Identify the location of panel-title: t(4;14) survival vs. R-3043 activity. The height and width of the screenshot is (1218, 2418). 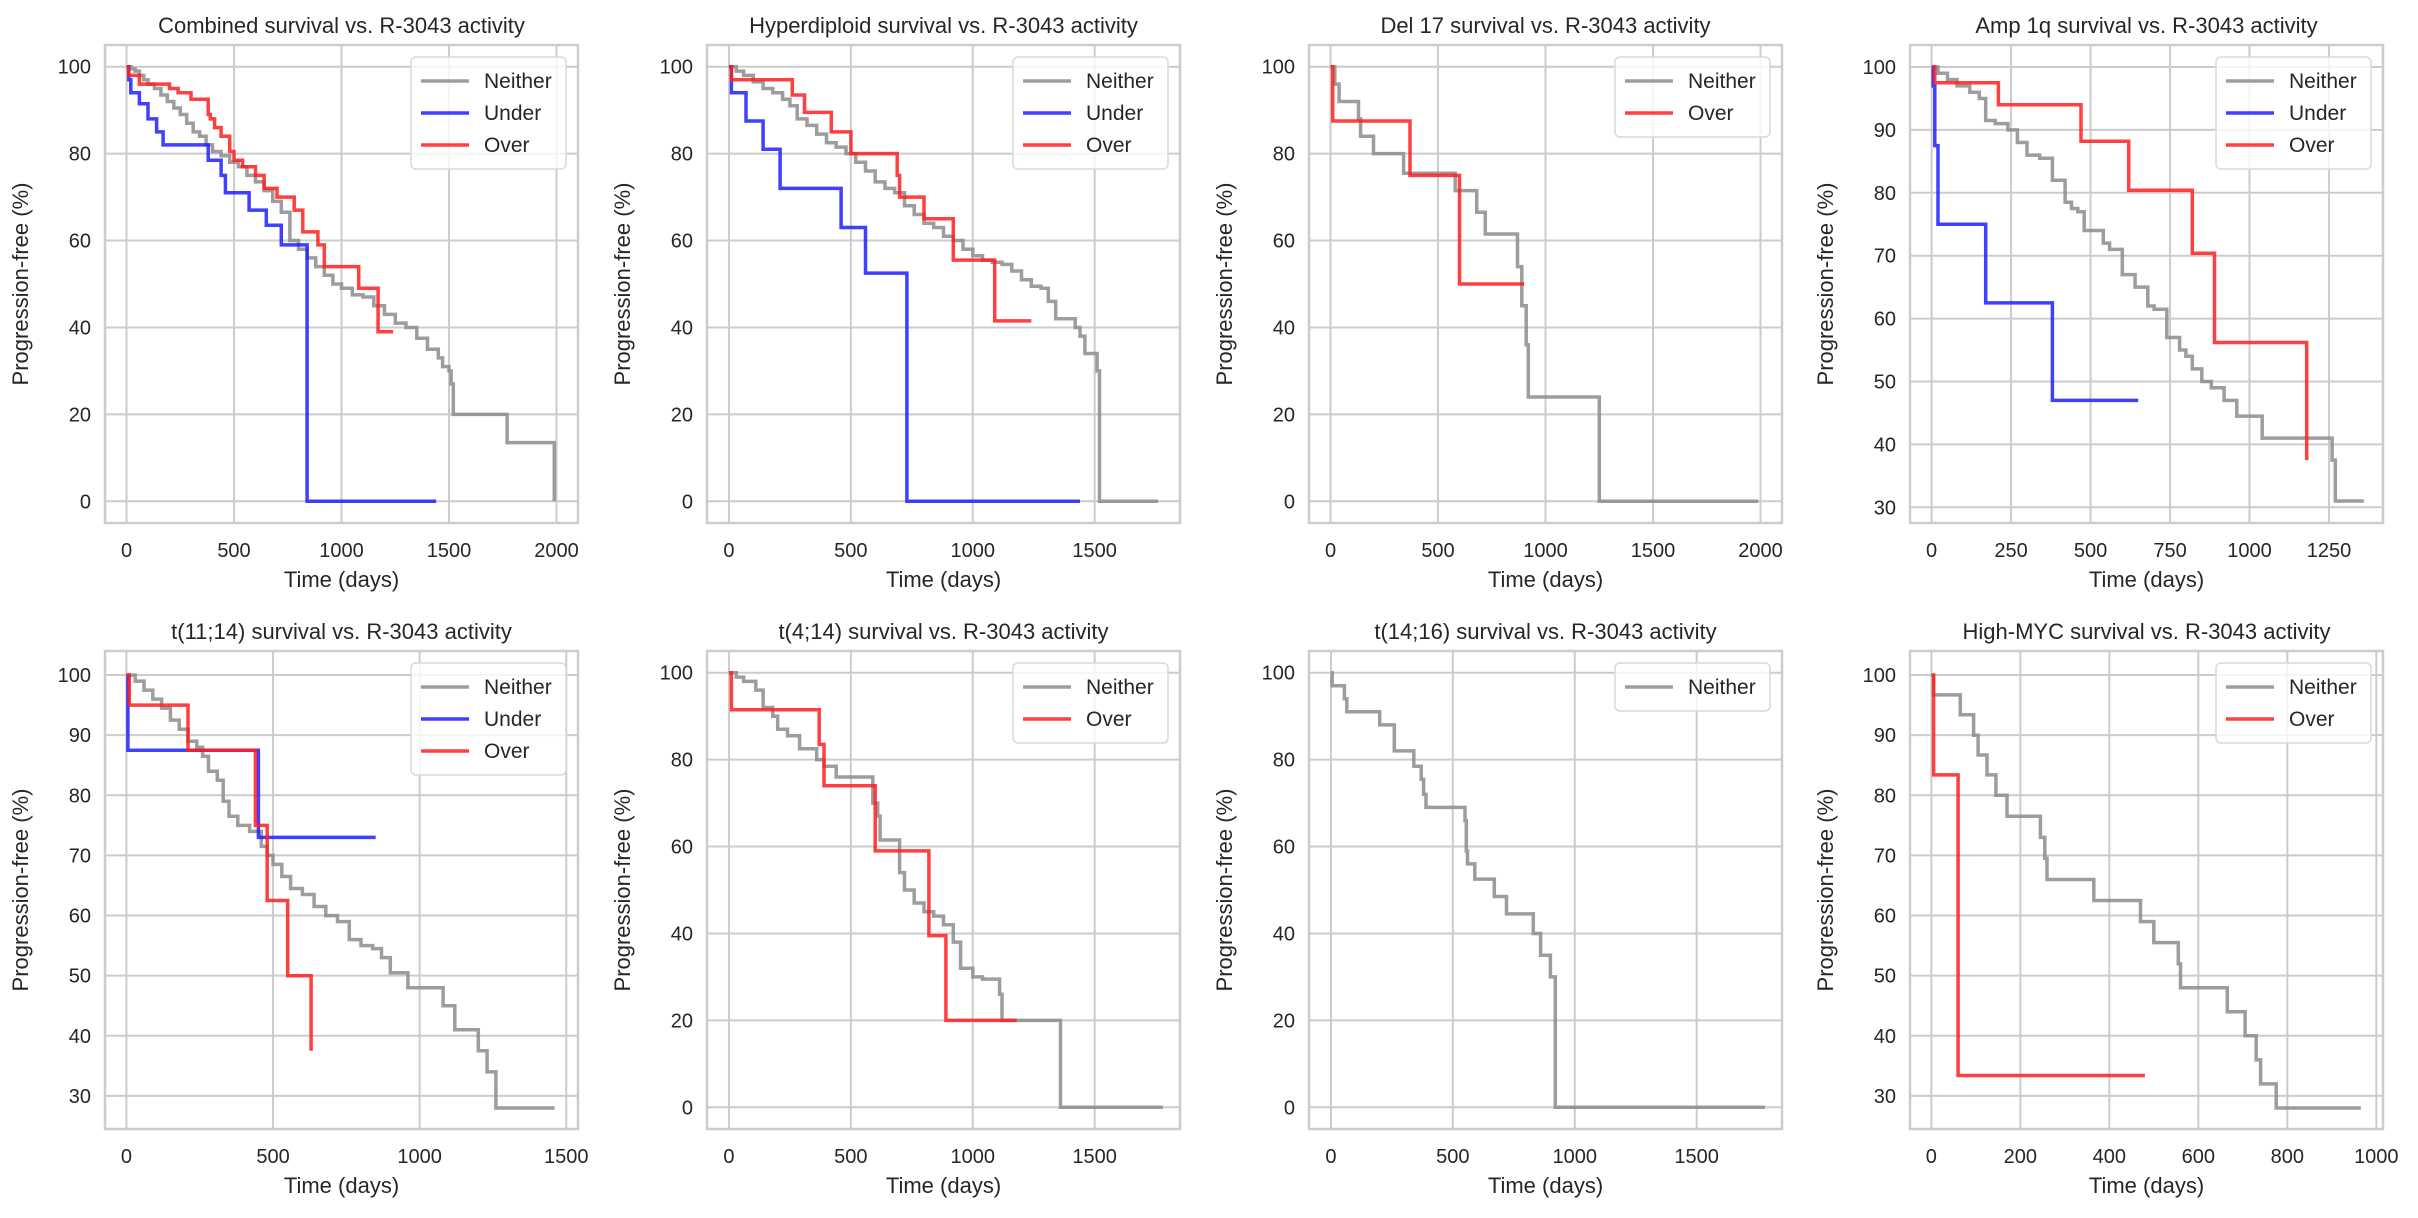
(943, 631).